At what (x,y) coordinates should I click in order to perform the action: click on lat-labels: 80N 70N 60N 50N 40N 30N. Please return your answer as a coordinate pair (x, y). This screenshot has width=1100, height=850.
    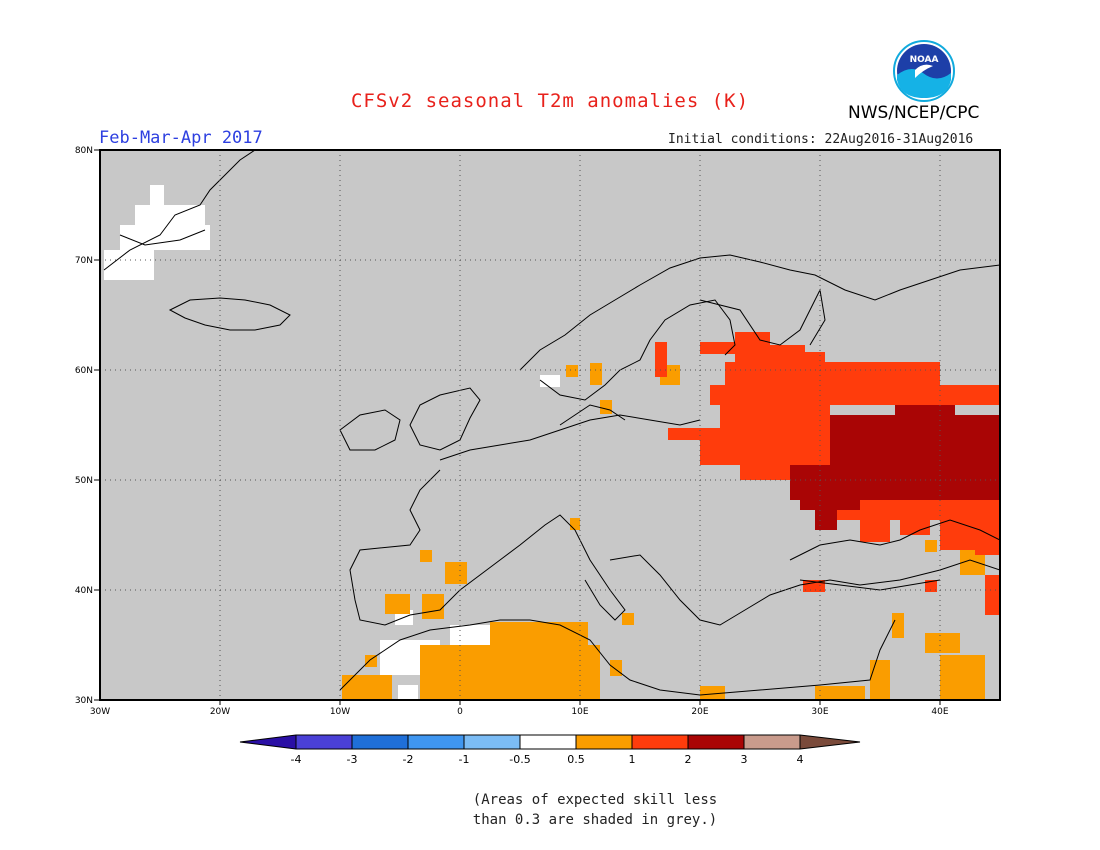
    Looking at the image, I should click on (84, 426).